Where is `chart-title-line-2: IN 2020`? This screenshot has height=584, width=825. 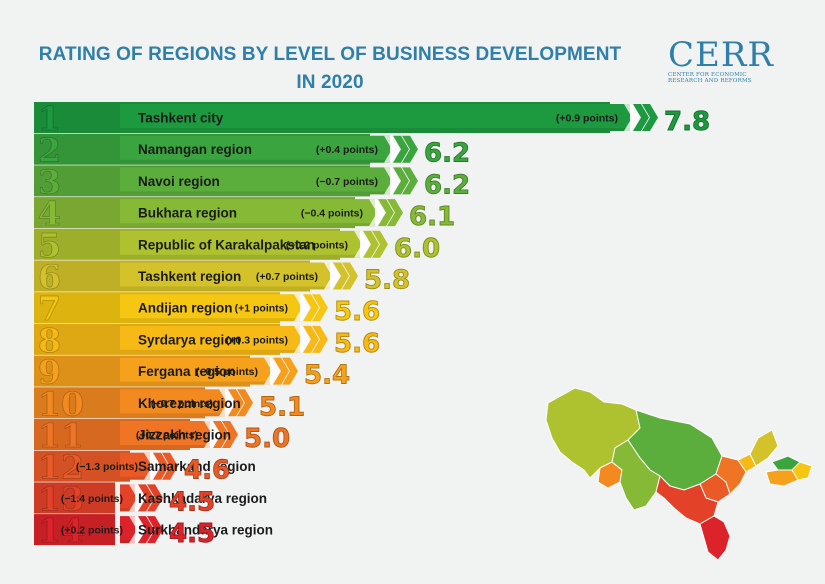 chart-title-line-2: IN 2020 is located at coordinates (330, 82).